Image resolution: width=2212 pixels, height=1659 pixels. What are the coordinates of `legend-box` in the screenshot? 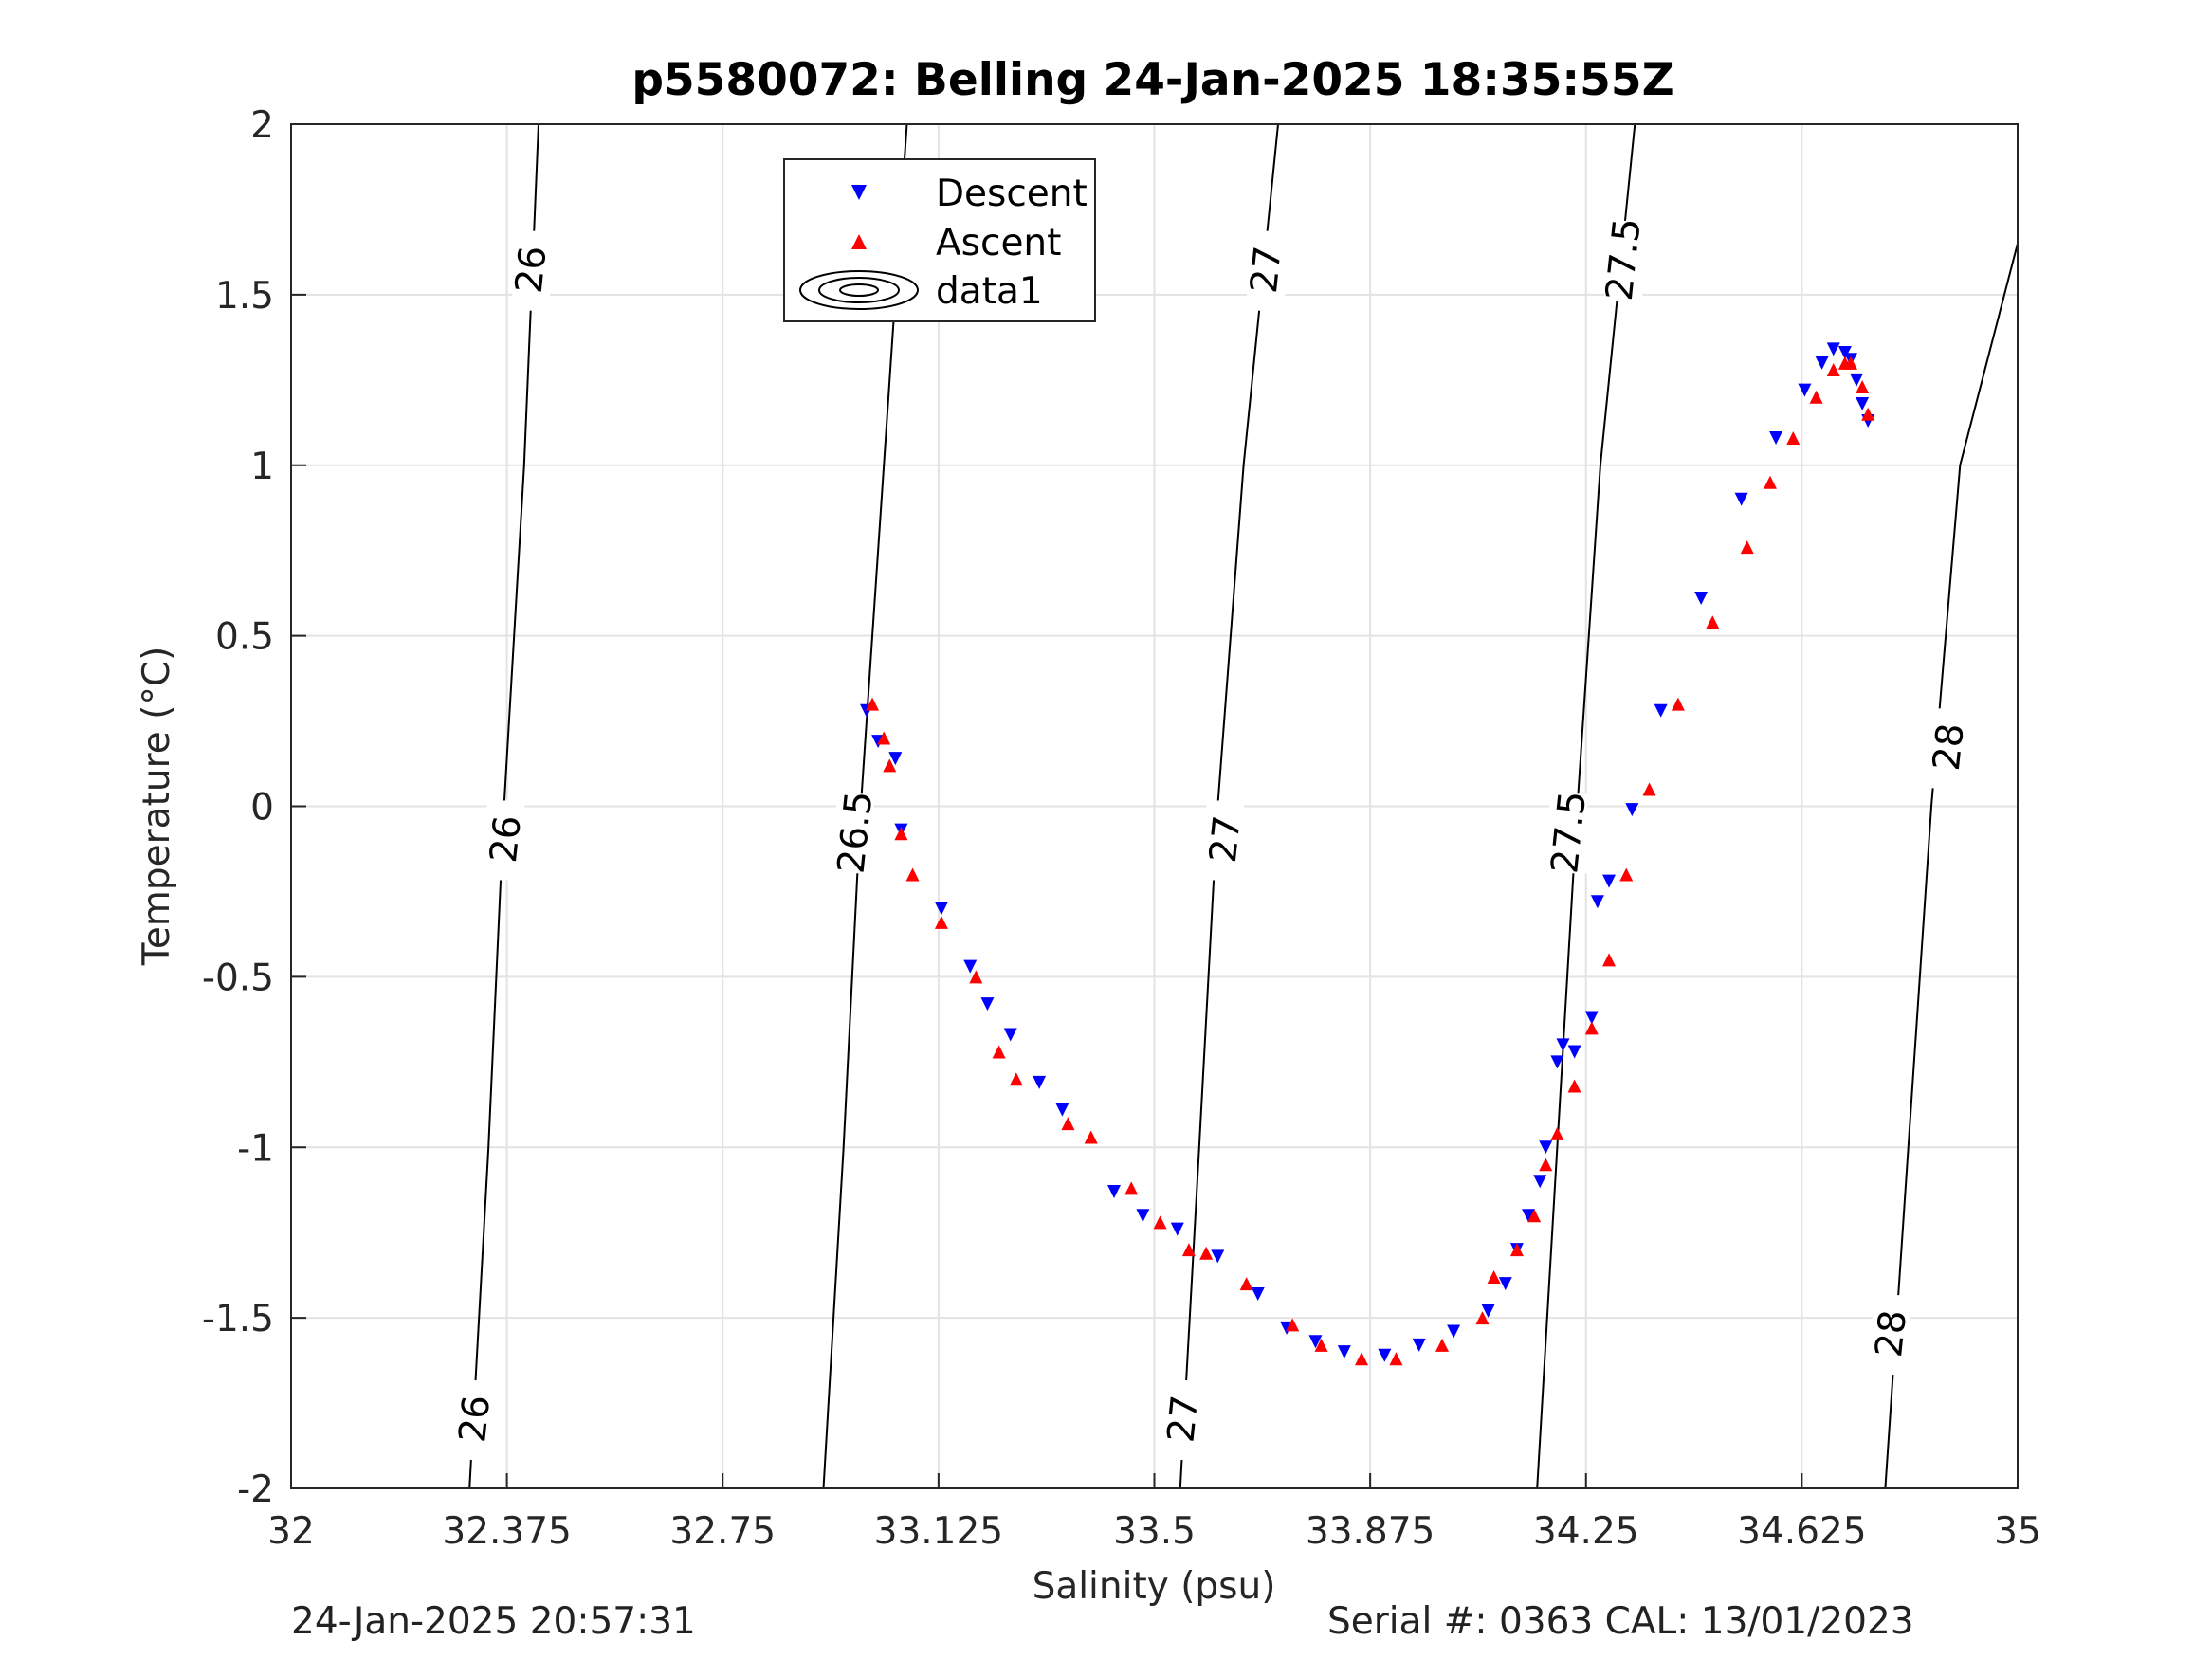 It's located at (939, 240).